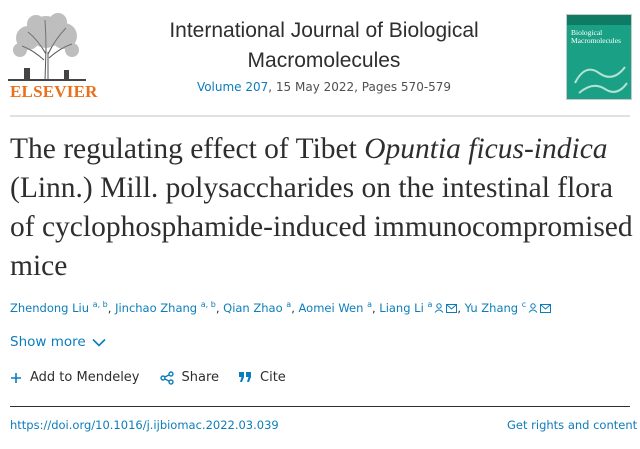 Image resolution: width=640 pixels, height=449 pixels. I want to click on author-link: Zhendong Liu a, b, so click(59, 307).